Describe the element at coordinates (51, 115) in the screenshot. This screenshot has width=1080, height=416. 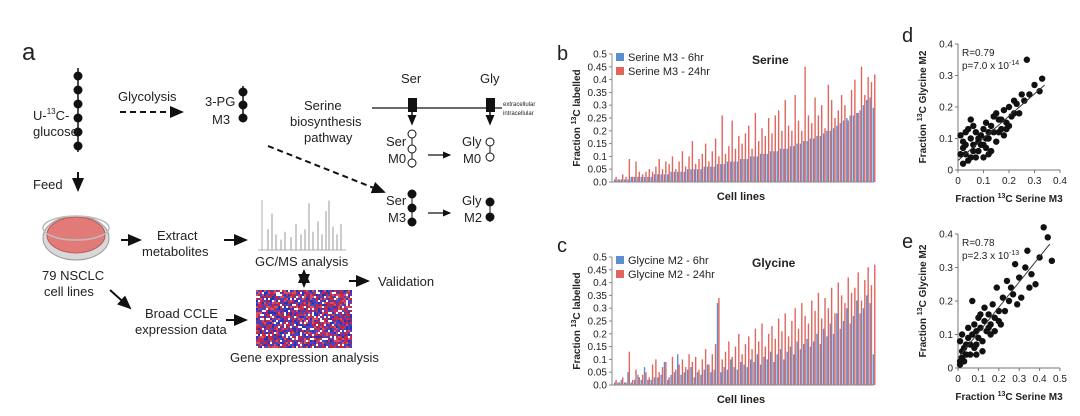
I see `glucose-label: U-13C-` at that location.